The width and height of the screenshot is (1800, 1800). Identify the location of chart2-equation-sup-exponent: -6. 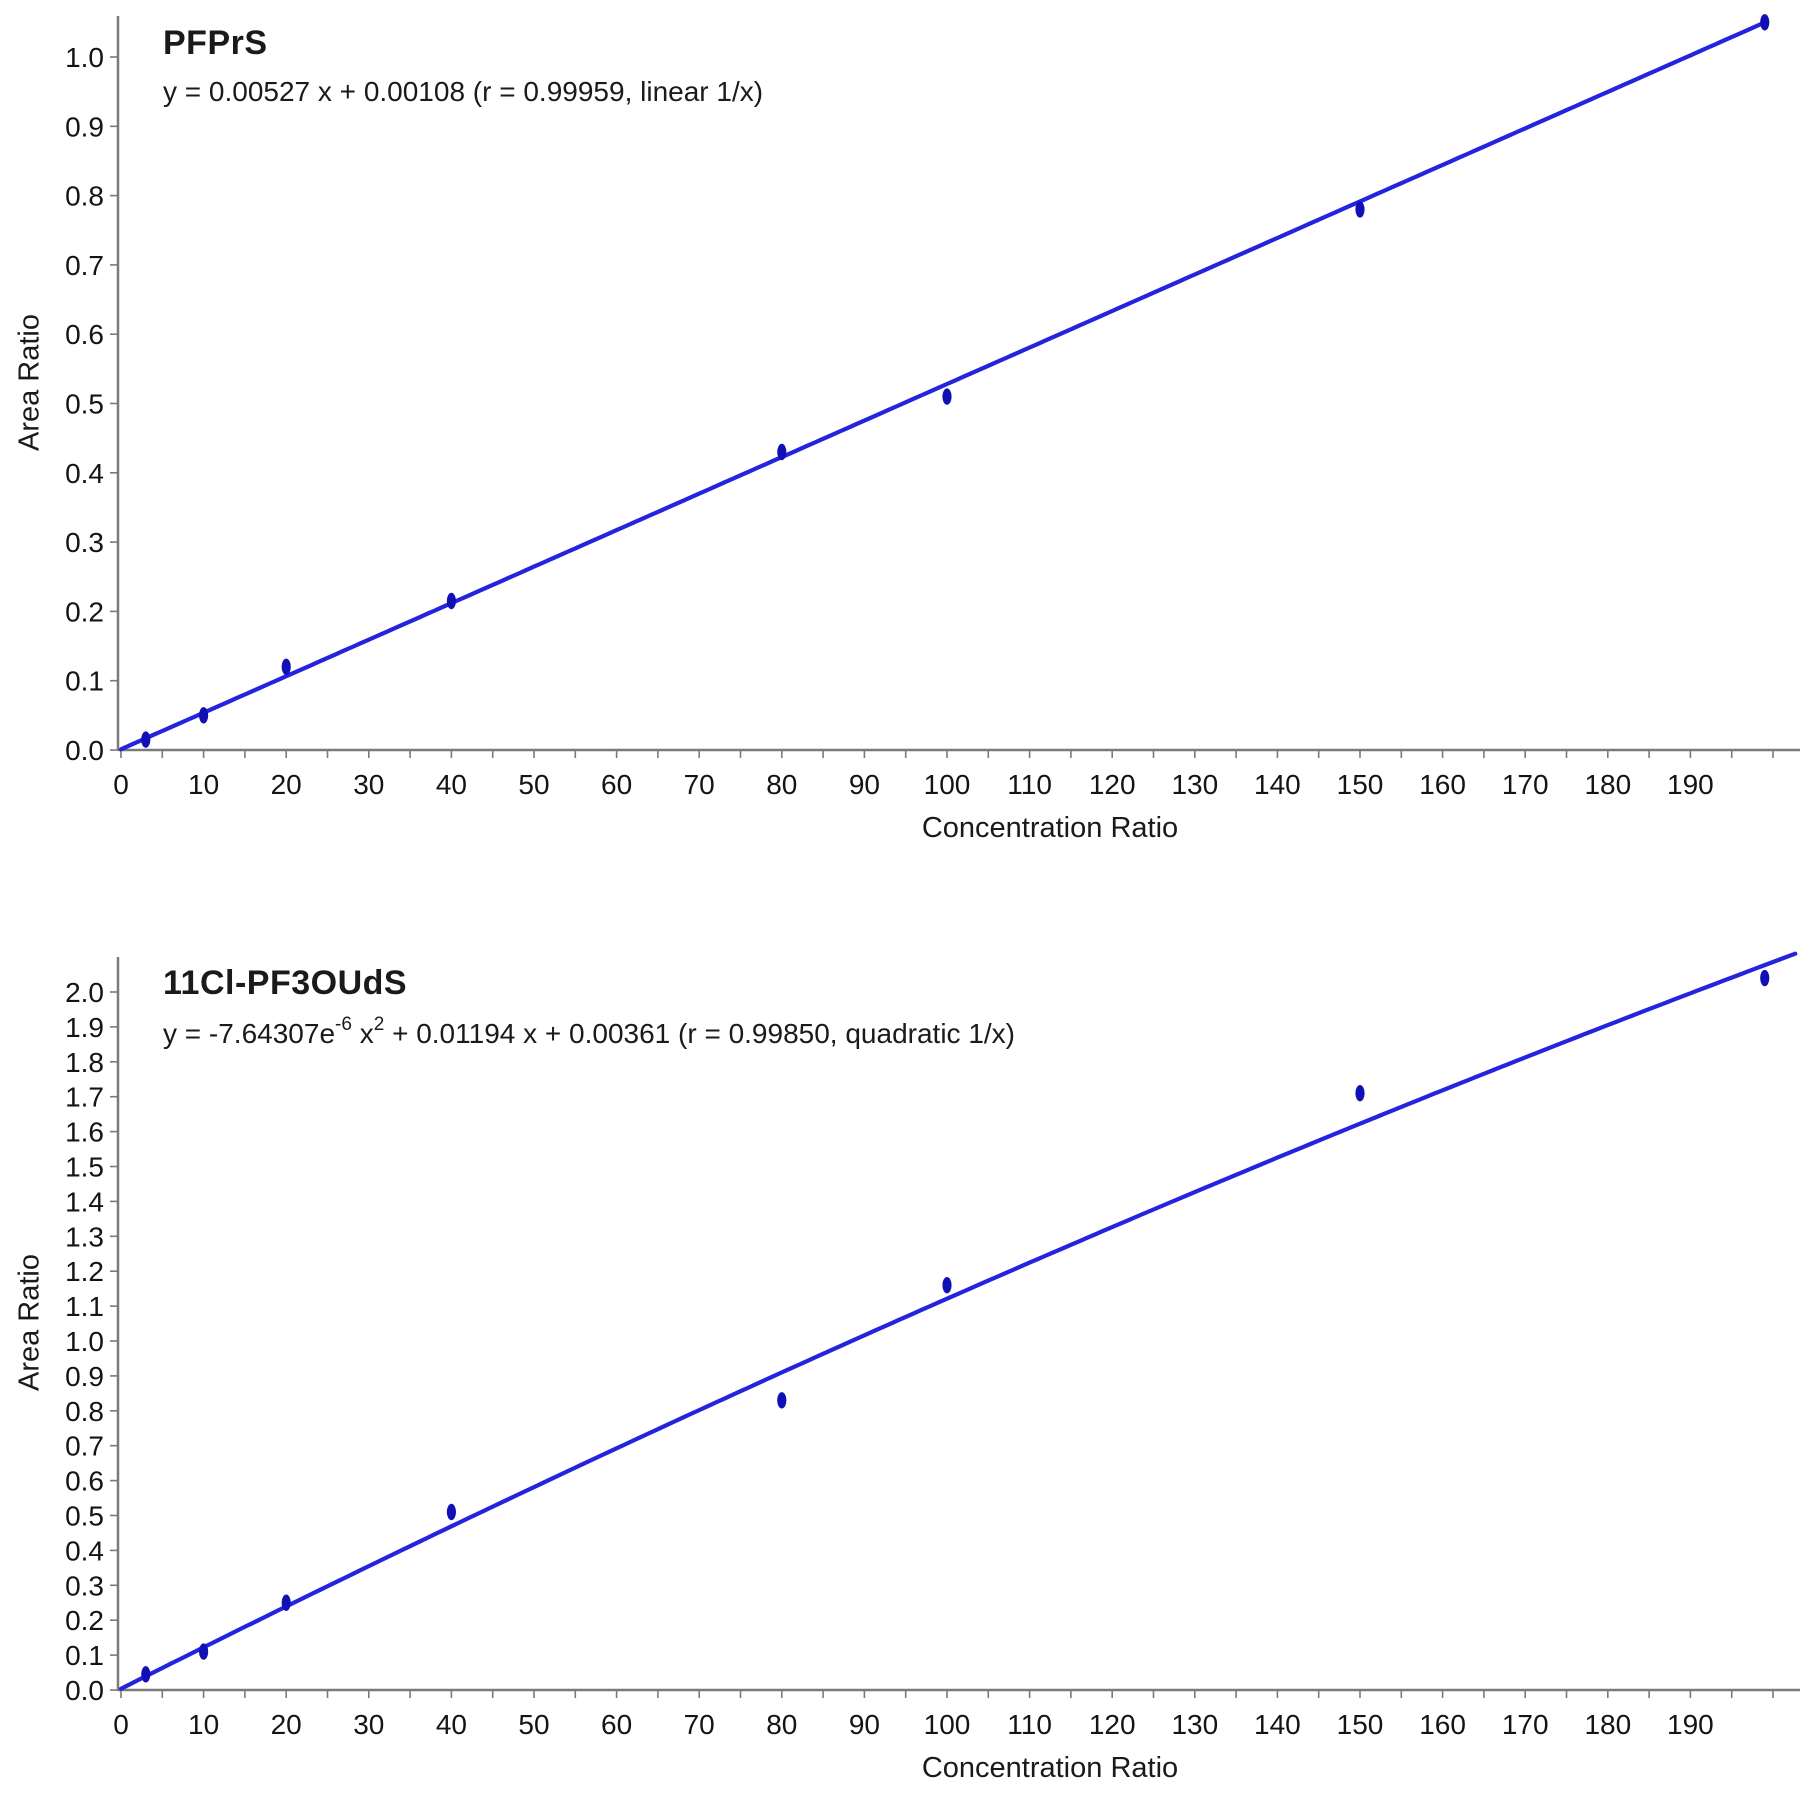
(343, 1024).